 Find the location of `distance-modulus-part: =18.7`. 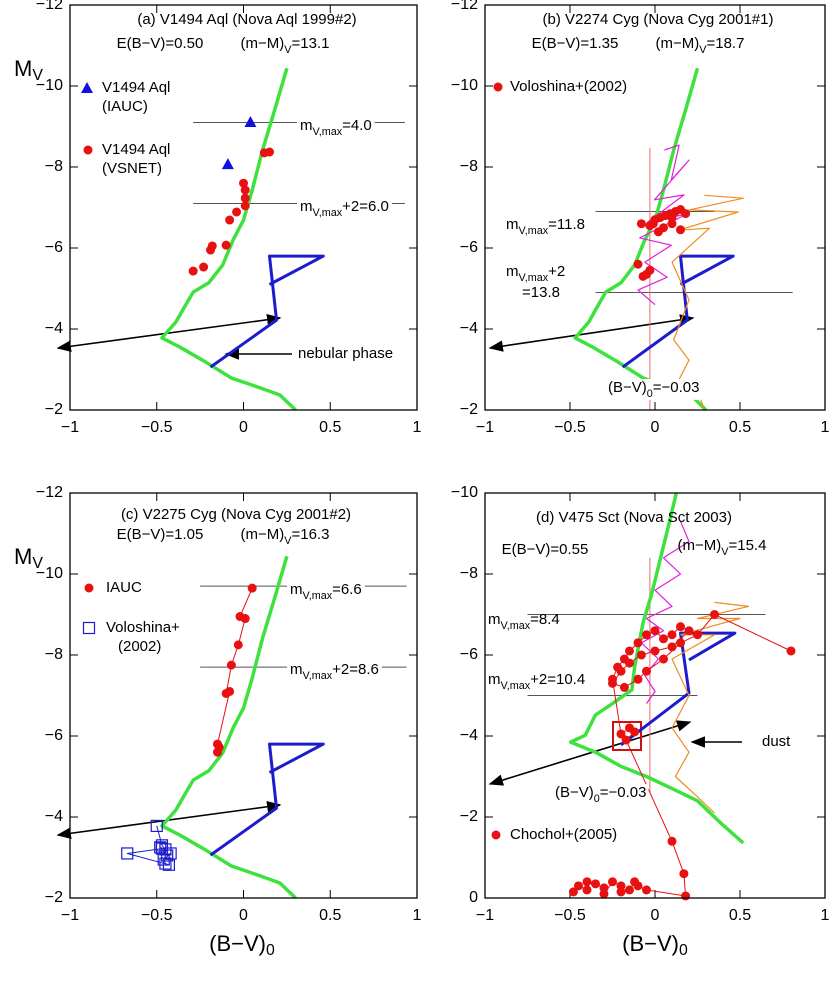

distance-modulus-part: =18.7 is located at coordinates (725, 43).